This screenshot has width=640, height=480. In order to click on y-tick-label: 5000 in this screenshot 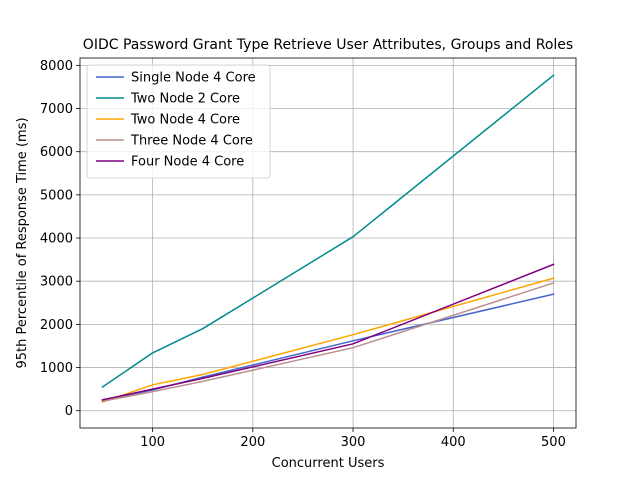, I will do `click(56, 195)`.